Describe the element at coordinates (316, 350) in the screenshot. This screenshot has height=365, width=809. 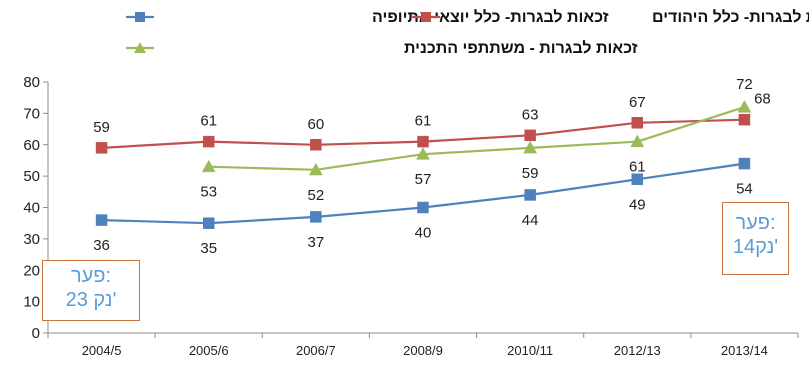
I see `x-tick-label: 2006/7` at that location.